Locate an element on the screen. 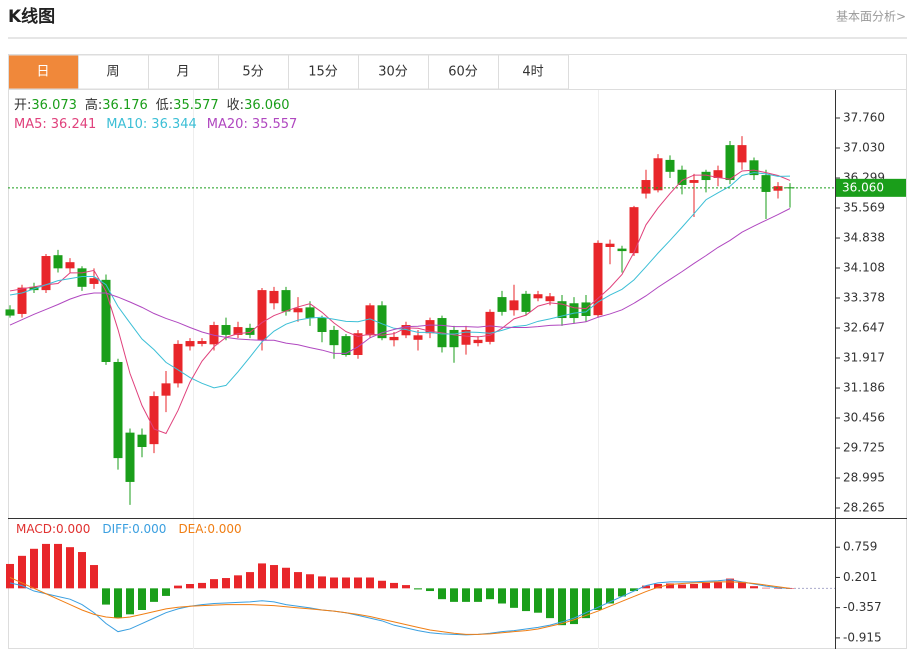 This screenshot has height=649, width=911. dea-line is located at coordinates (400, 606).